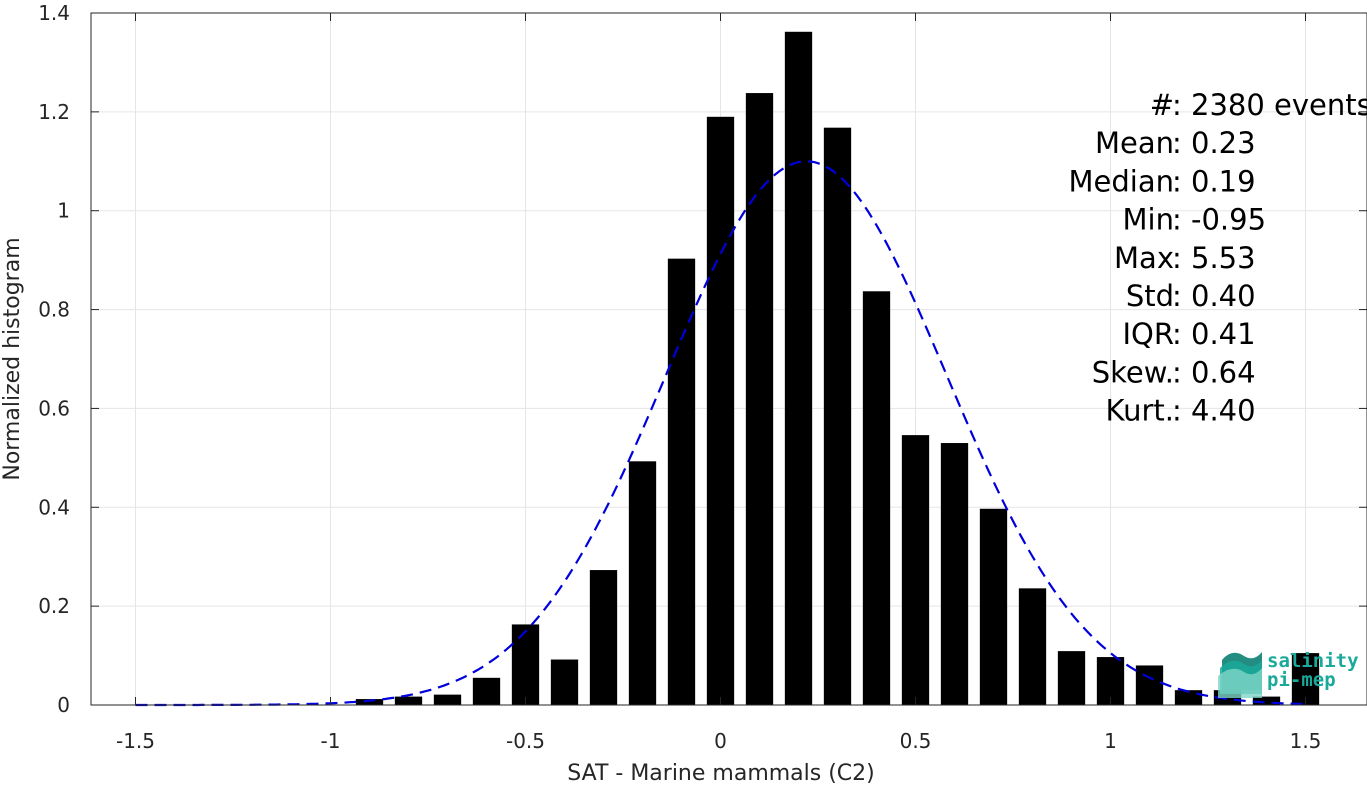 Image resolution: width=1367 pixels, height=785 pixels. I want to click on x-tick-label: 1, so click(1110, 741).